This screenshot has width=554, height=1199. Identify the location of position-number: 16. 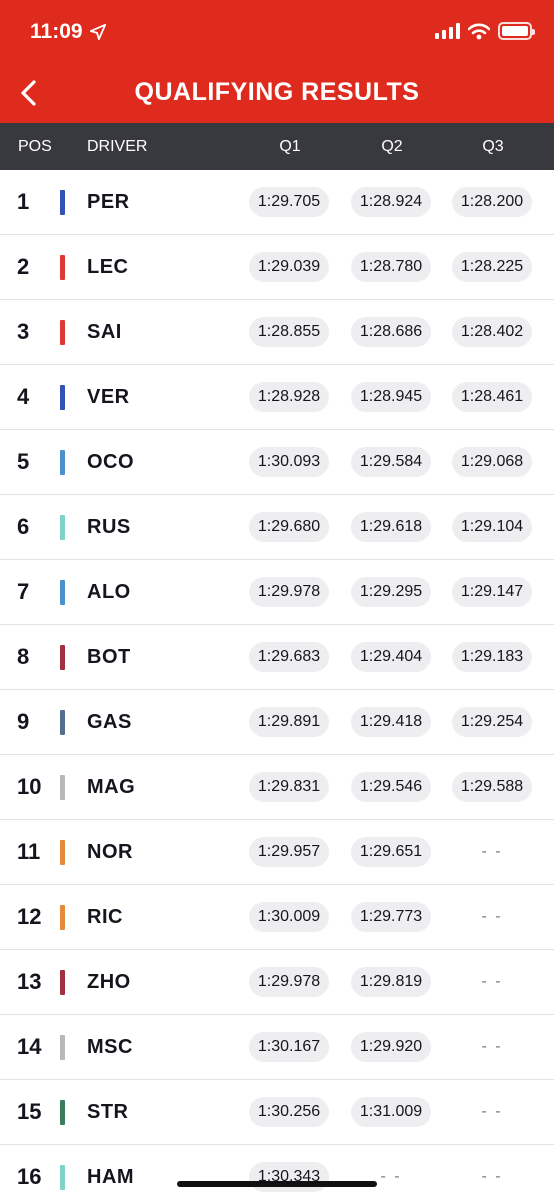
(29, 1176).